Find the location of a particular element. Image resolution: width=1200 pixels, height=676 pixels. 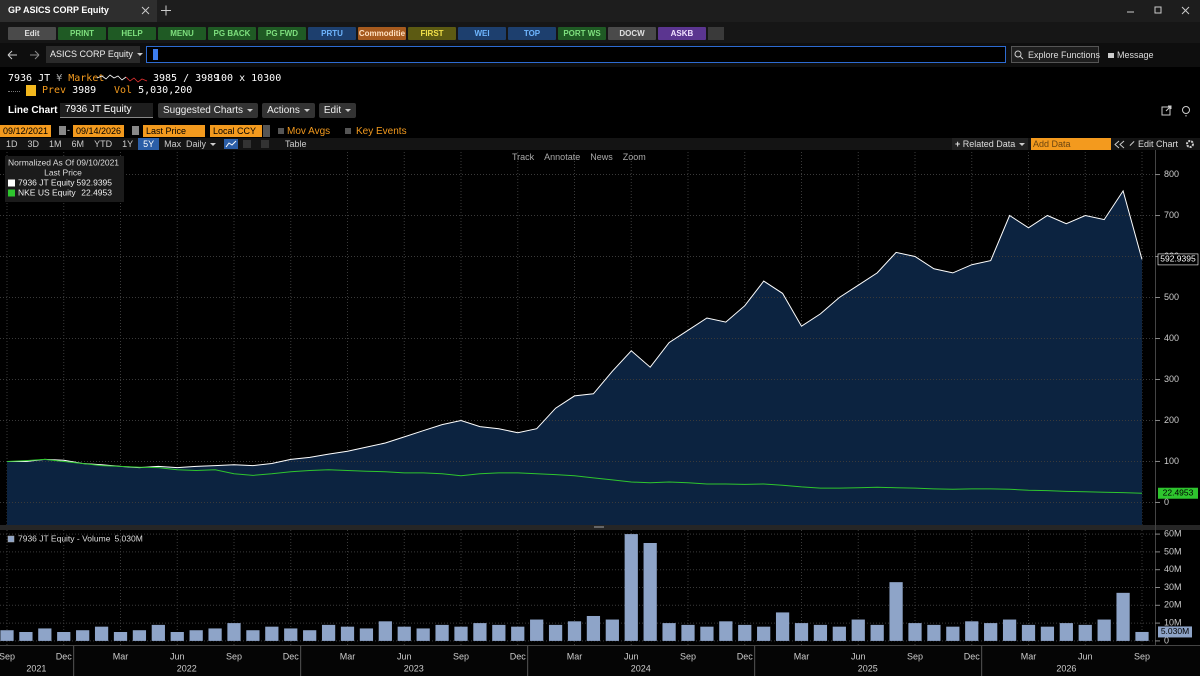

menu-button: Suggested Charts is located at coordinates (208, 110).